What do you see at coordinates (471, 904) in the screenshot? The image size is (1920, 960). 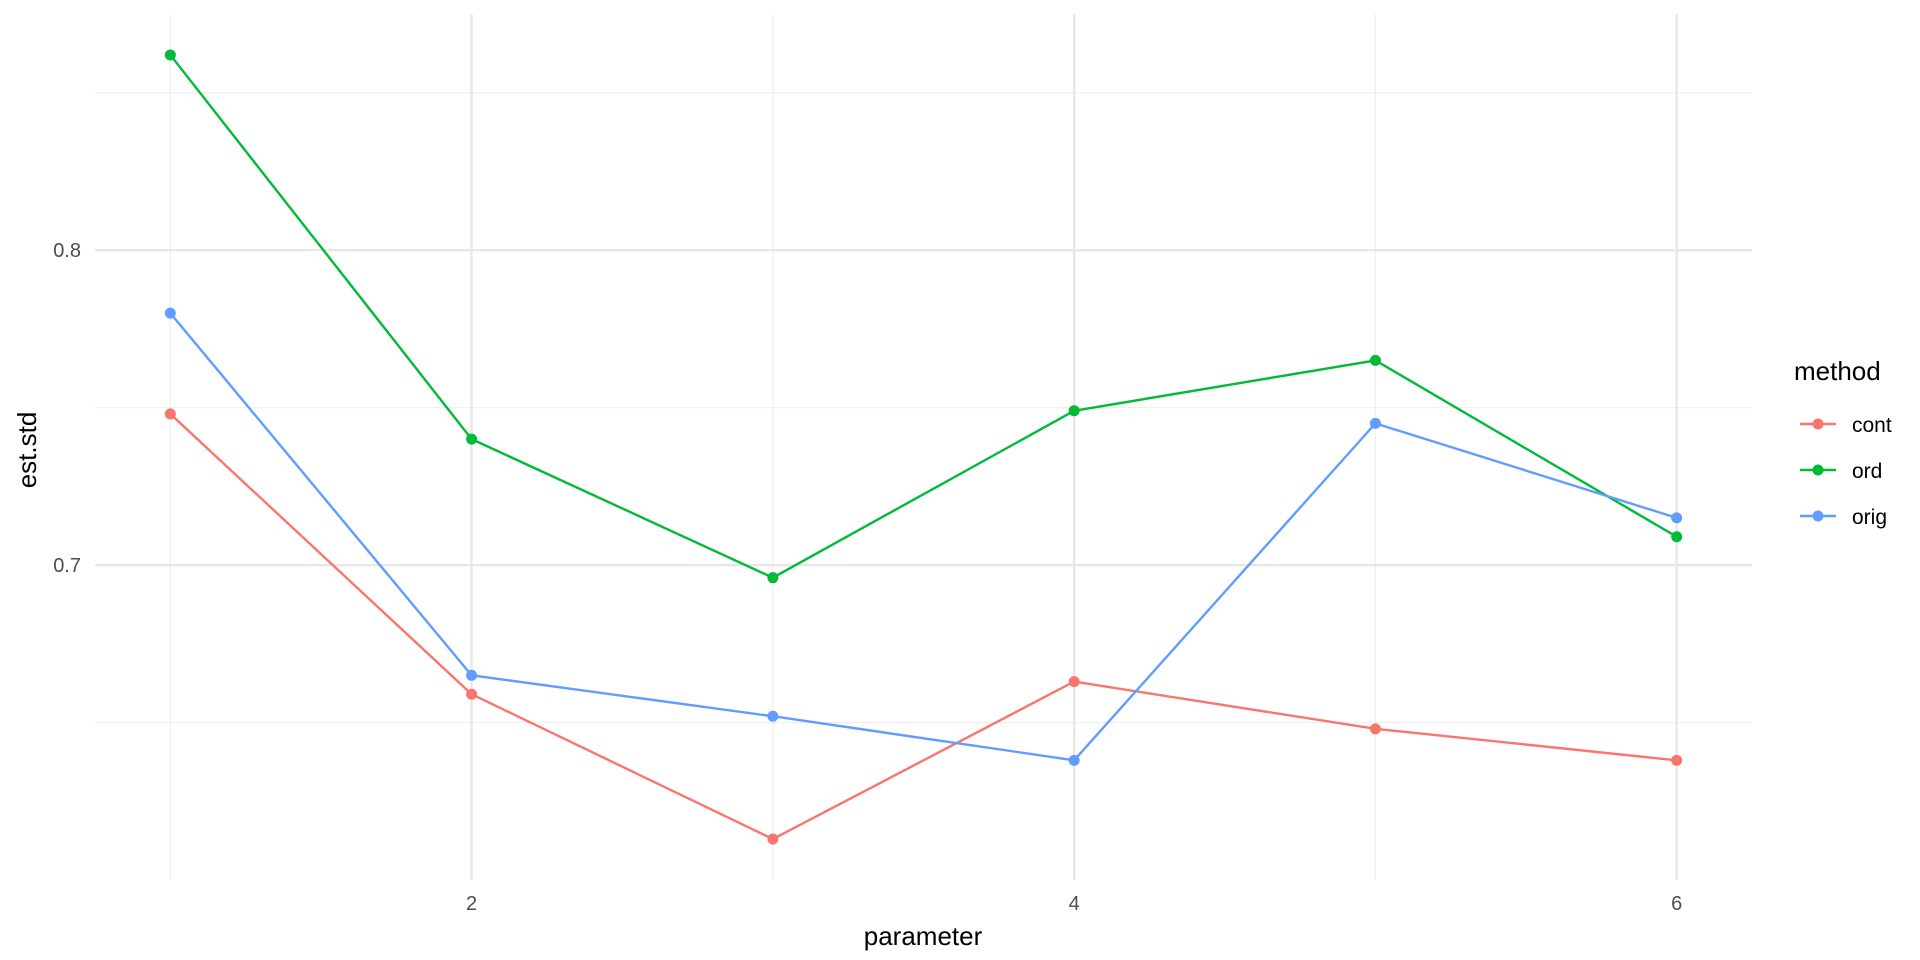 I see `x-tick-label: 2` at bounding box center [471, 904].